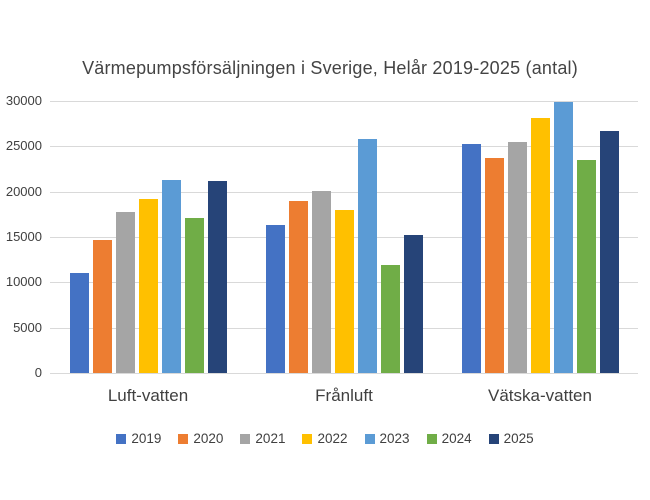 This screenshot has height=500, width=650. I want to click on bar-2025-v-tska-vatten, so click(609, 251).